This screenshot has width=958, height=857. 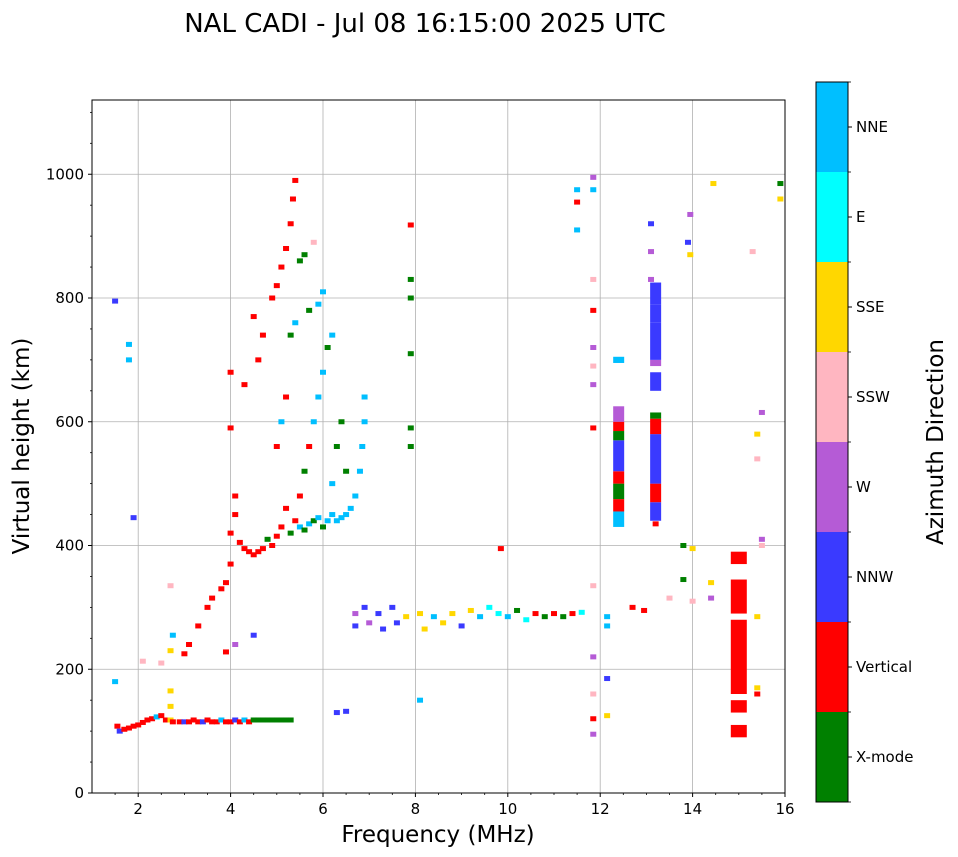 I want to click on y-tick-label: 0, so click(x=79, y=793).